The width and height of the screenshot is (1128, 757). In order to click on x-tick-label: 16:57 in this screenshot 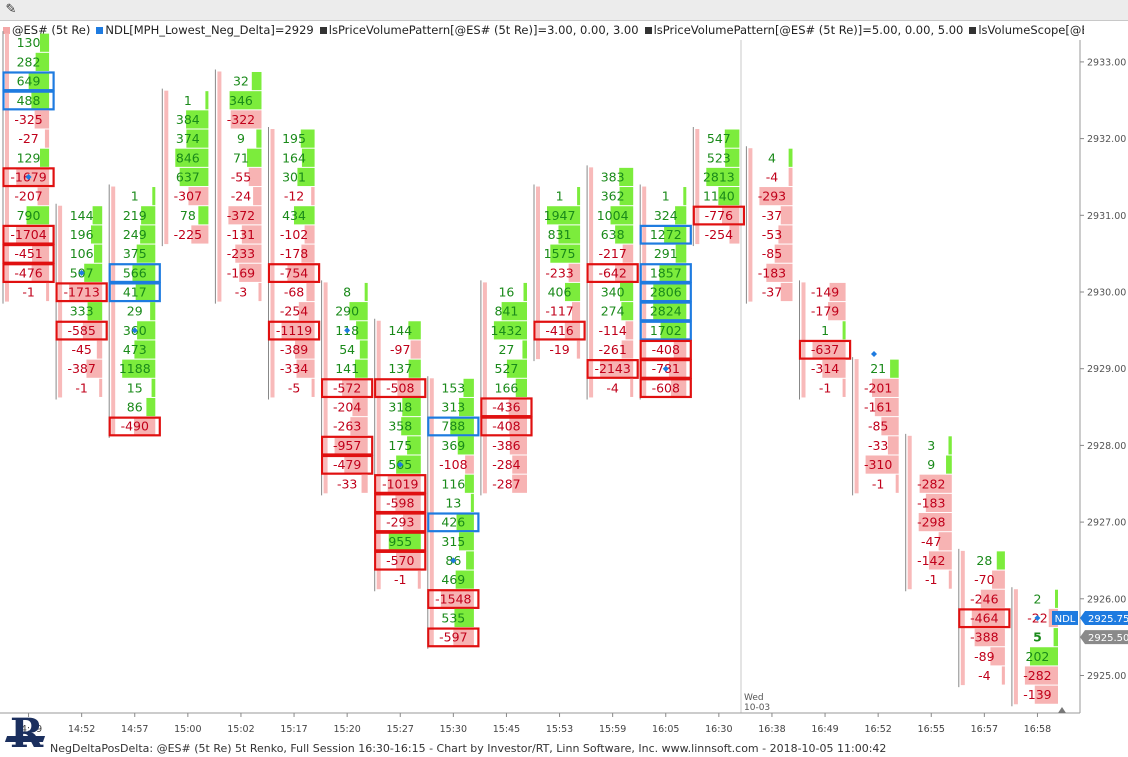, I will do `click(984, 729)`.